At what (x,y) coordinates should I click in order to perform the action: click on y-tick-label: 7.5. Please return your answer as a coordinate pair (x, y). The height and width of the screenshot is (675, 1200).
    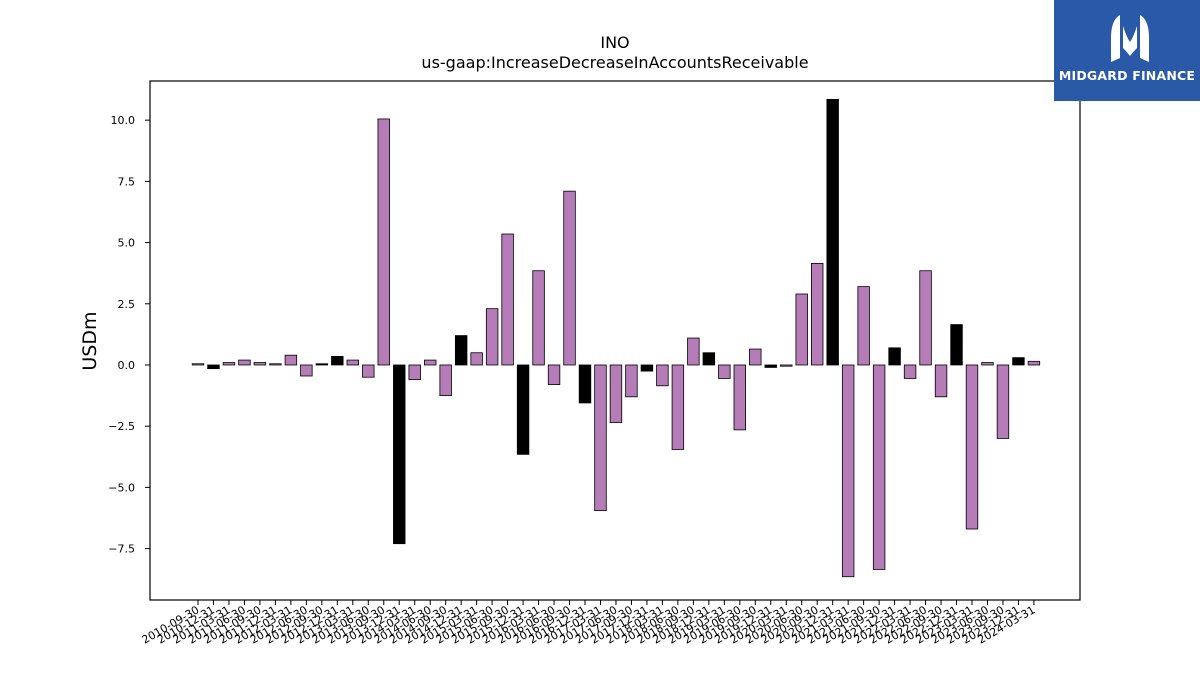
    Looking at the image, I should click on (127, 181).